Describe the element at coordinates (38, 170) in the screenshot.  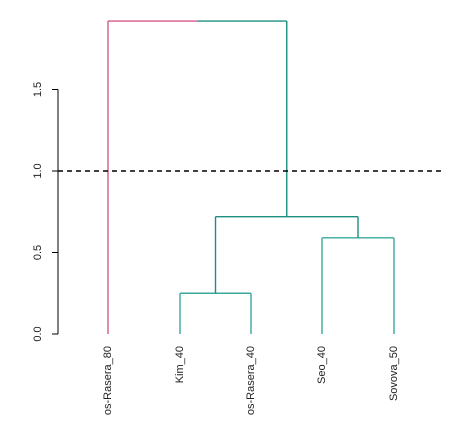
I see `y-tick-label-2: 1.0` at that location.